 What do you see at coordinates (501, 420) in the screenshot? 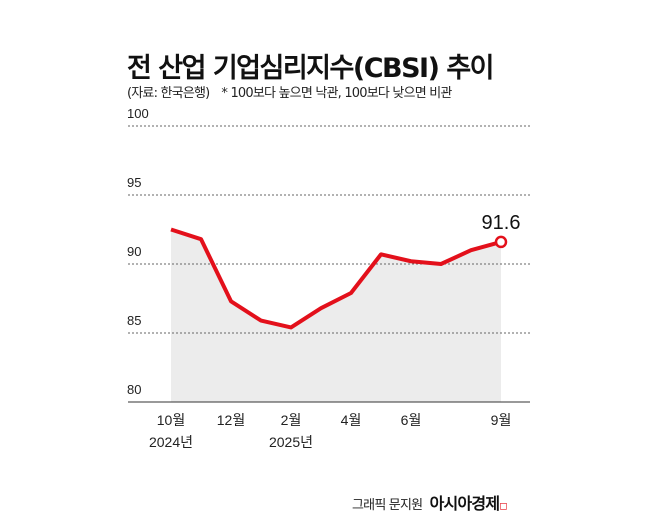
I see `x-tick-label: 9월` at bounding box center [501, 420].